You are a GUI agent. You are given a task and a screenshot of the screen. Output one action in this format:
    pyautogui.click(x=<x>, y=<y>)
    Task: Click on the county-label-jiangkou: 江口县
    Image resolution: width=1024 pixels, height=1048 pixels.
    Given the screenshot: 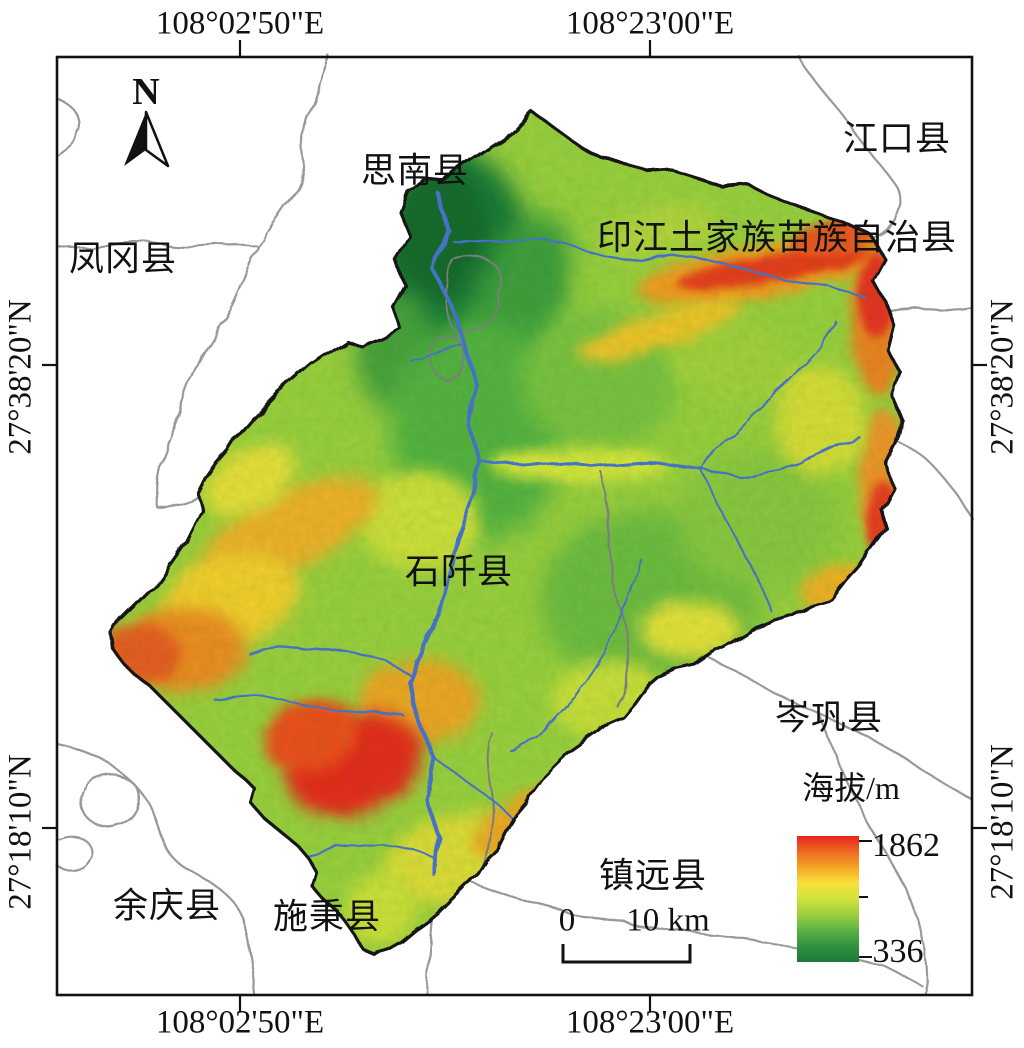 What is the action you would take?
    pyautogui.click(x=897, y=139)
    